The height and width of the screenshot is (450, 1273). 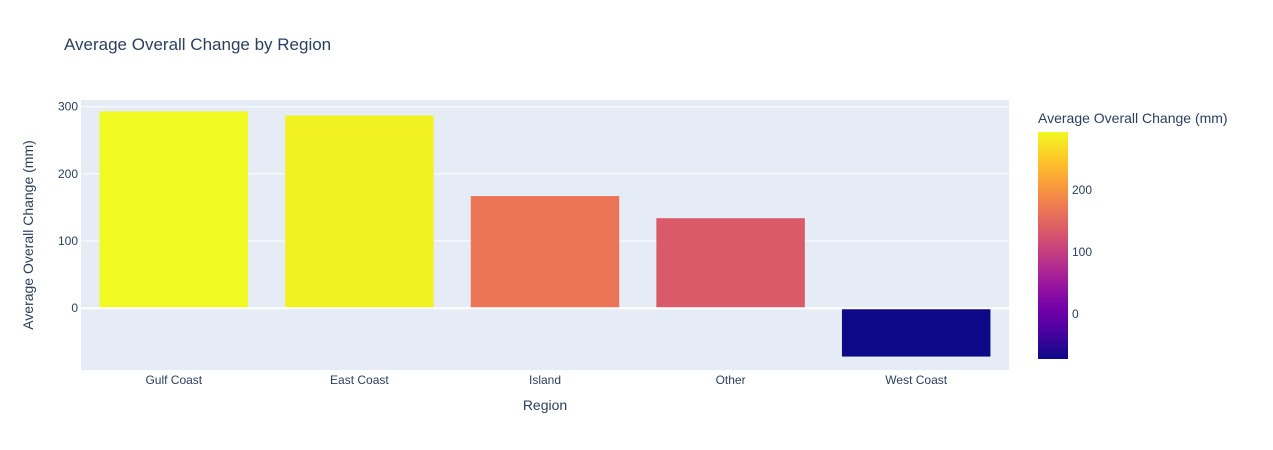 I want to click on x-tick-label: West Coast, so click(x=916, y=380).